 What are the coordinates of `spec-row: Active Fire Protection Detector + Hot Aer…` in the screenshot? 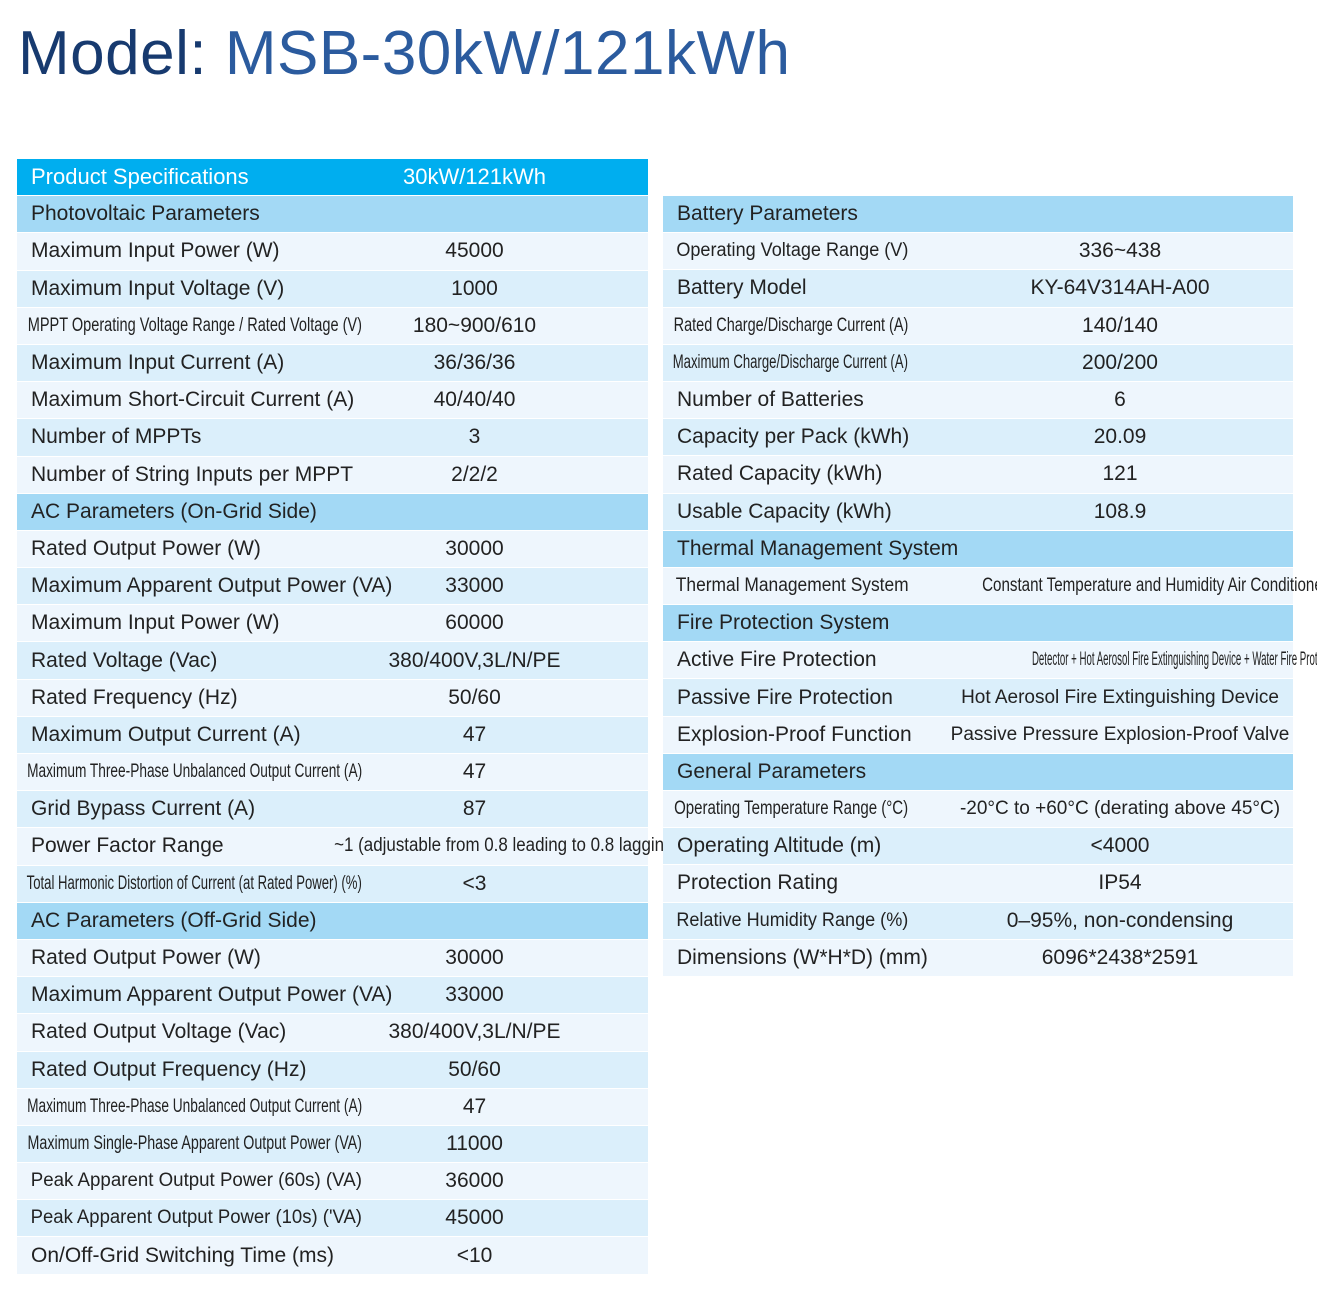 It's located at (990, 661).